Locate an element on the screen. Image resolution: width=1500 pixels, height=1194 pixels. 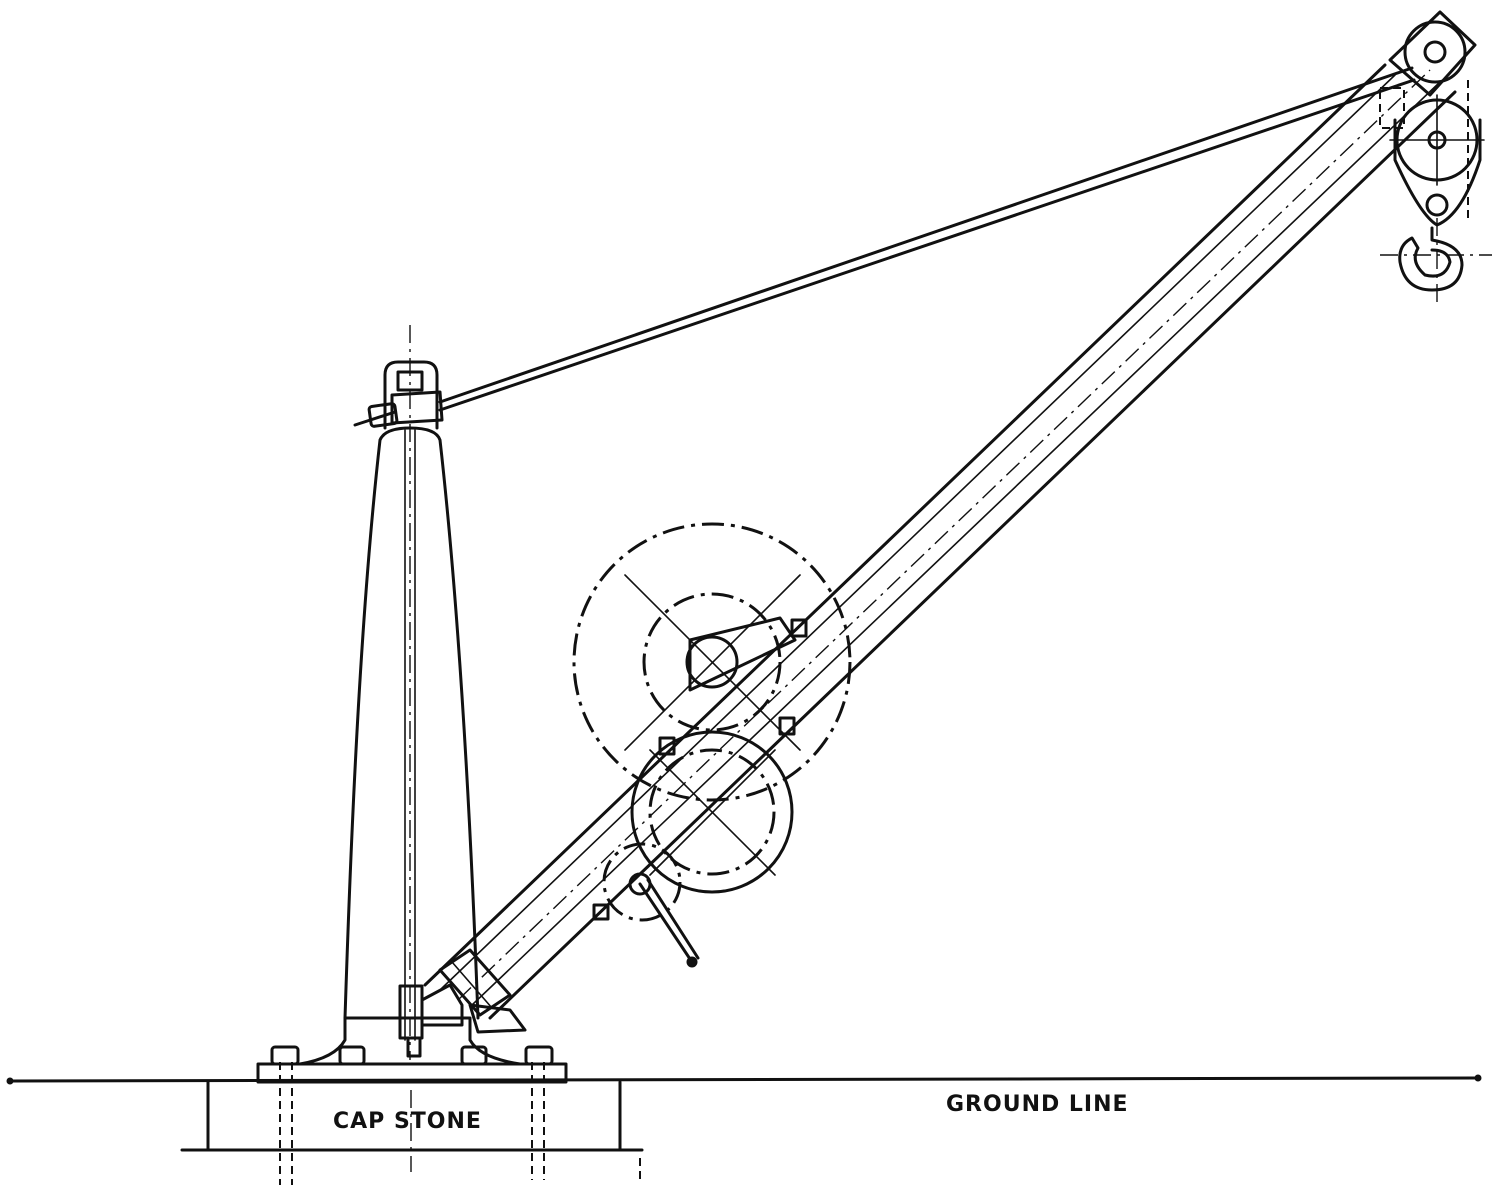
ground-line-label: GROUND LINE is located at coordinates (1037, 1104).